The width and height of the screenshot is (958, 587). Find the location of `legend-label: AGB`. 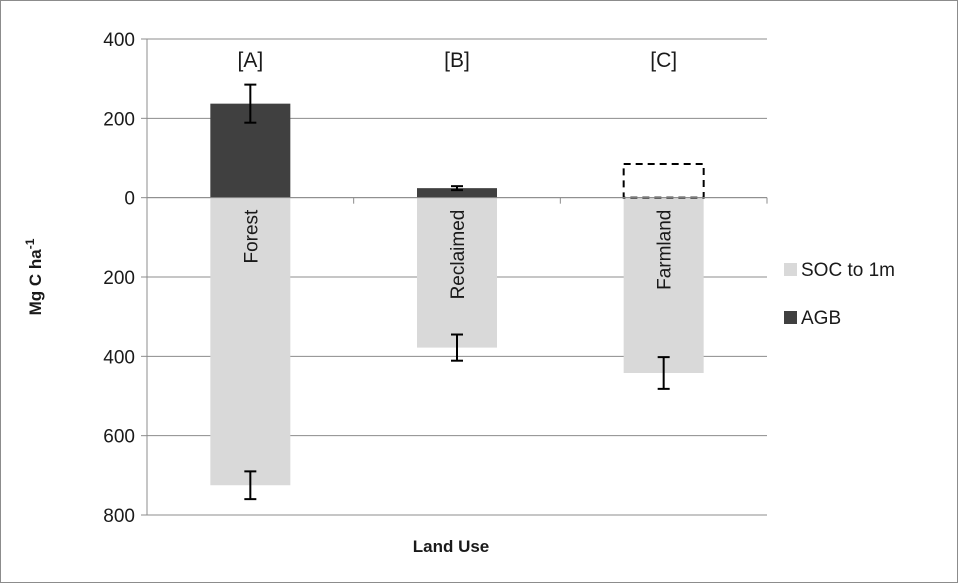

legend-label: AGB is located at coordinates (821, 318).